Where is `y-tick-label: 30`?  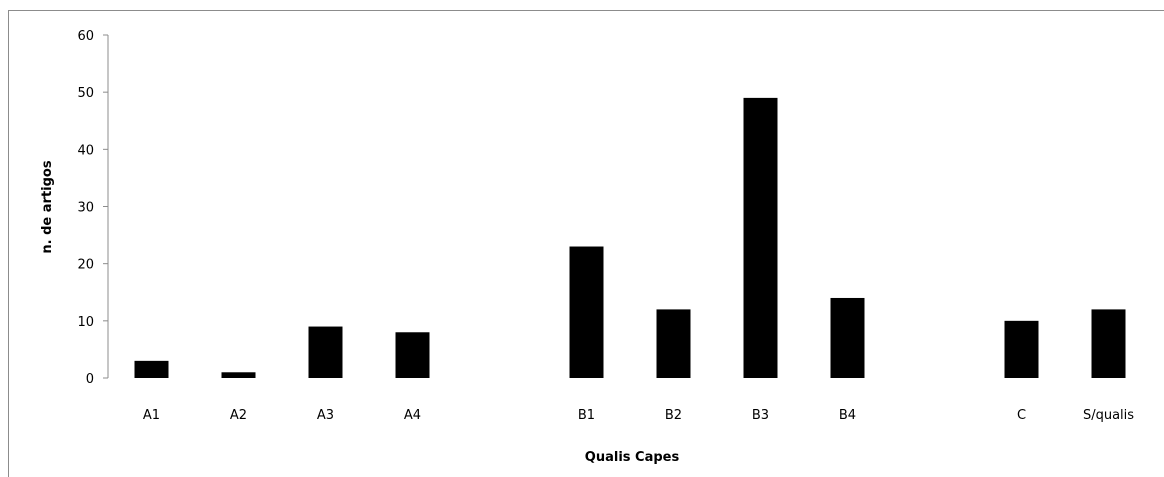 y-tick-label: 30 is located at coordinates (85, 208).